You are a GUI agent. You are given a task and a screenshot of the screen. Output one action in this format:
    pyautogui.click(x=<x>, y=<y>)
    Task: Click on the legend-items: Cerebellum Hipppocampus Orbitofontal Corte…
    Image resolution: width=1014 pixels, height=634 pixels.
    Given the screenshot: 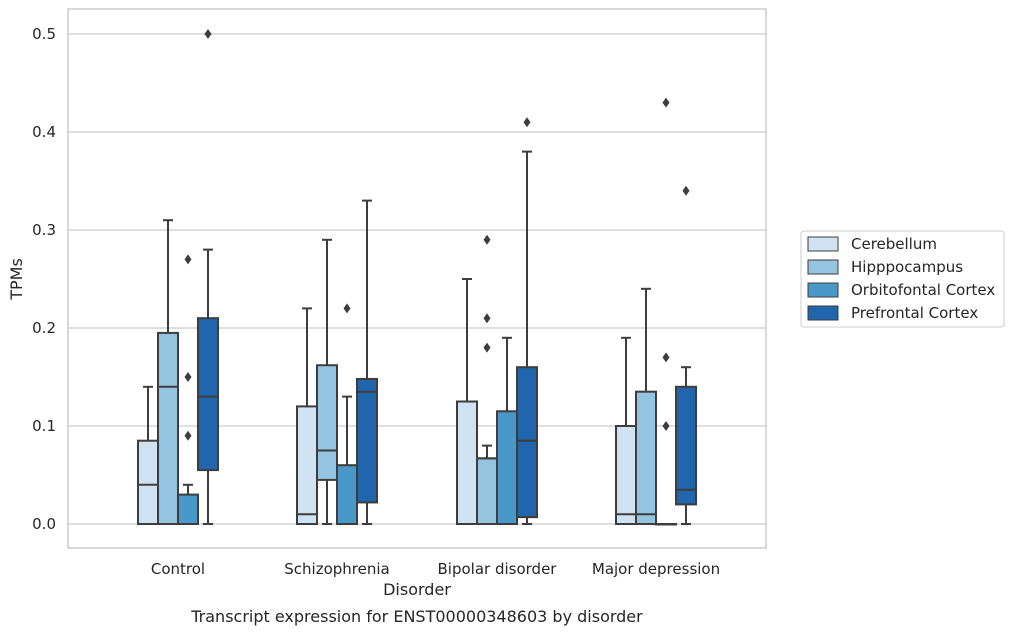 What is the action you would take?
    pyautogui.click(x=901, y=278)
    